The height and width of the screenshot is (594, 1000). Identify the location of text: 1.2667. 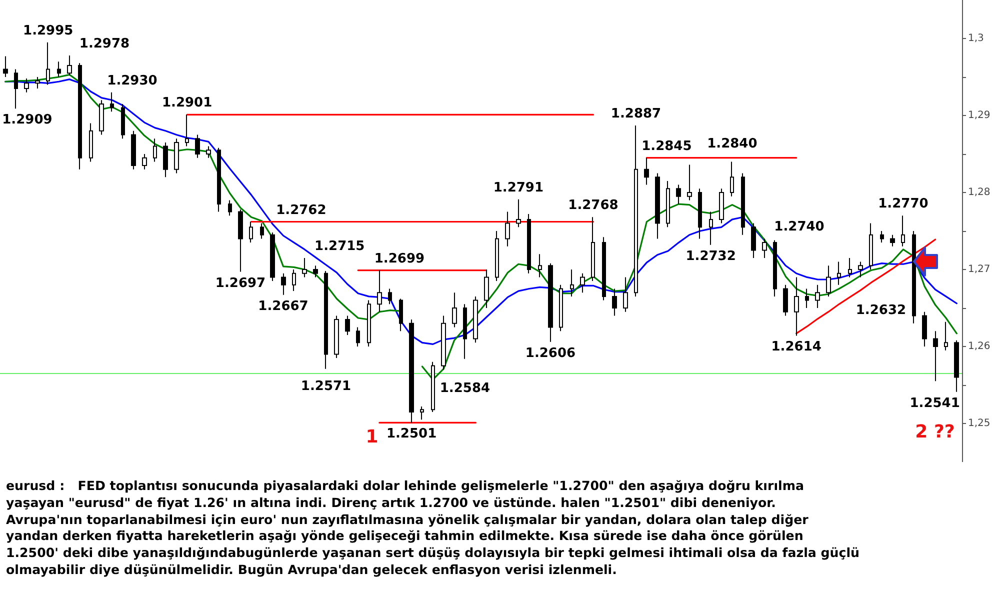
(283, 306).